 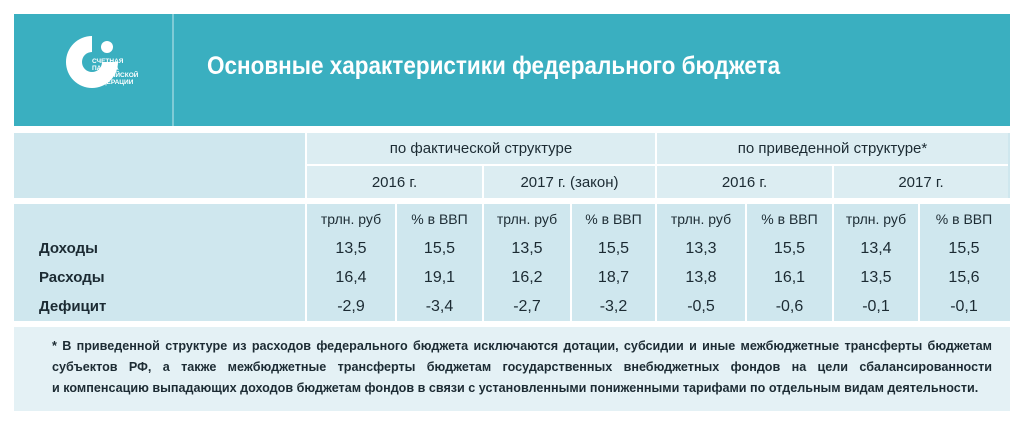 What do you see at coordinates (788, 306) in the screenshot?
I see `cell: -0,6` at bounding box center [788, 306].